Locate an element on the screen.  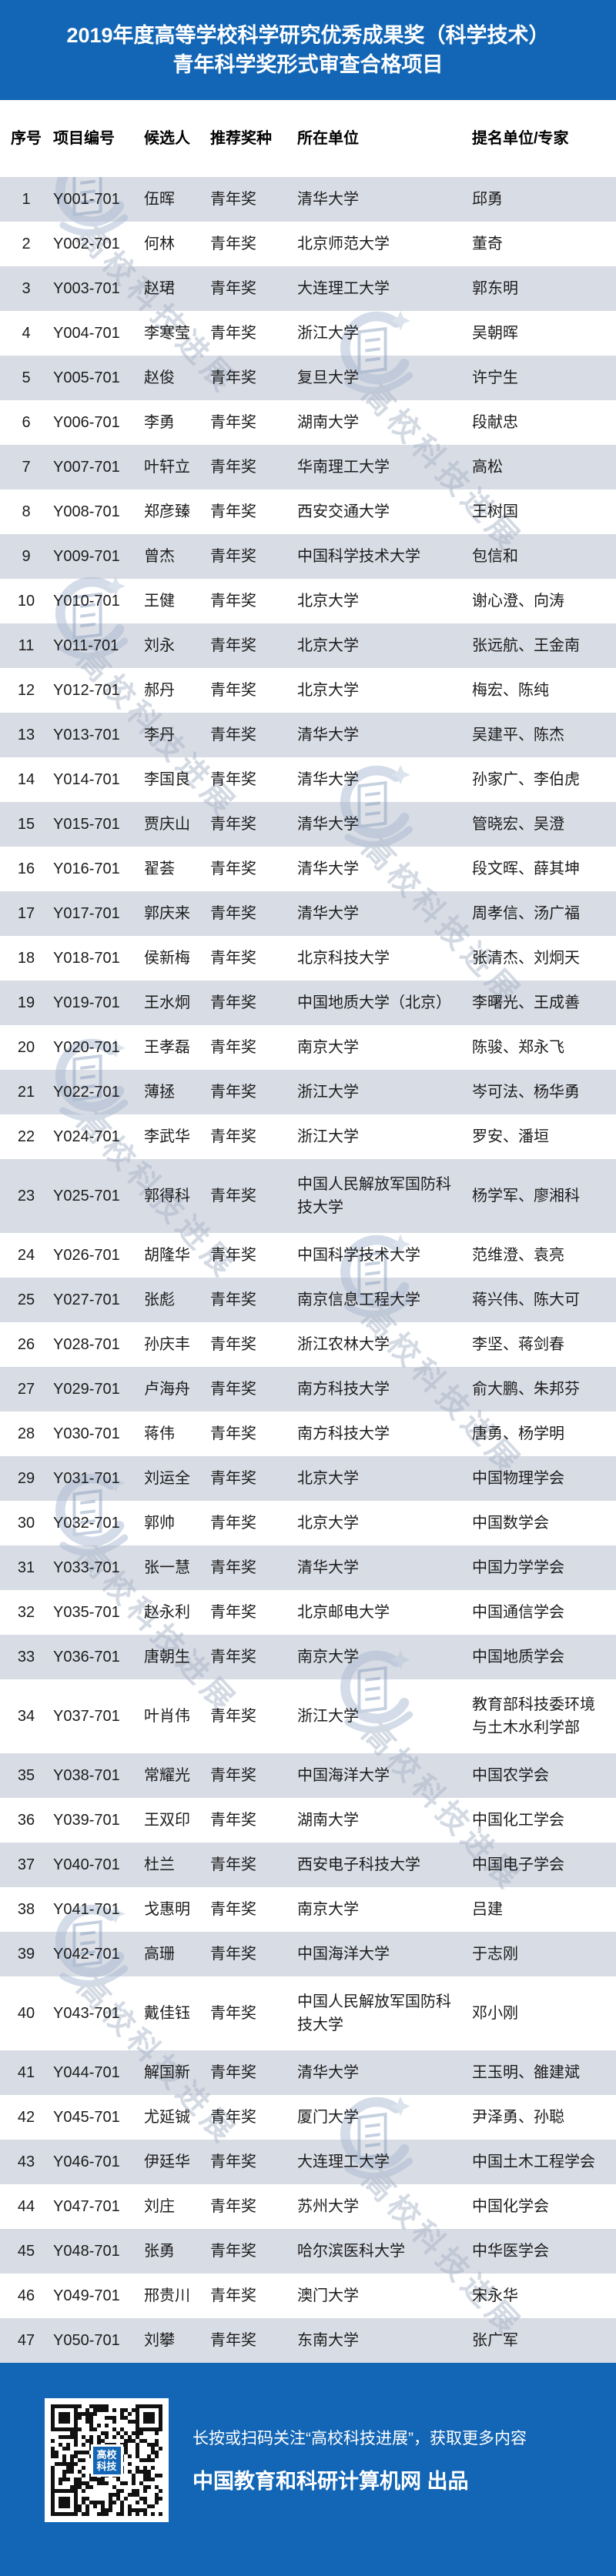
candidate-cell: 戈惠明 is located at coordinates (167, 1909).